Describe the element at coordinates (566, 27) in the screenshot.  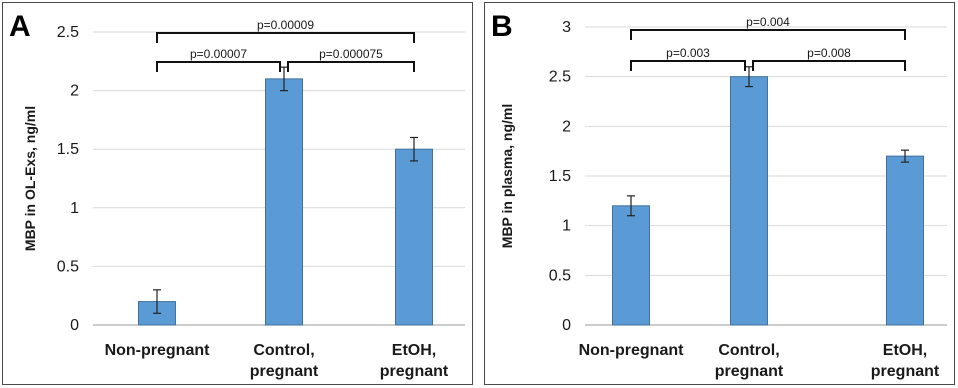
I see `y-tick-label: 3` at that location.